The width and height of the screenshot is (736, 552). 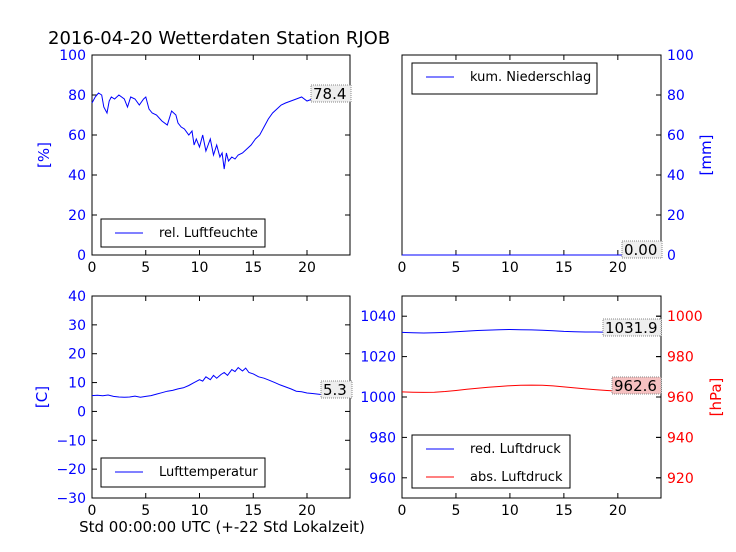 What do you see at coordinates (71, 470) in the screenshot?
I see `y-tick-label: −20` at bounding box center [71, 470].